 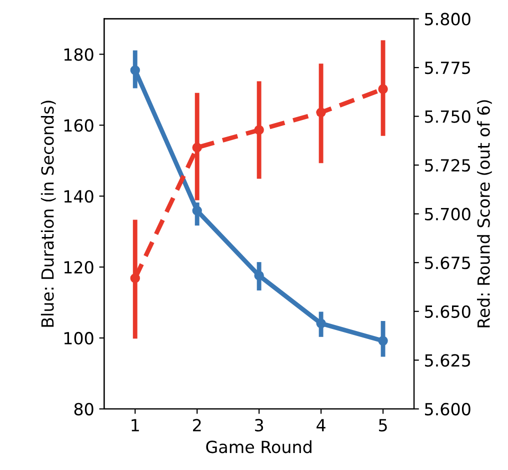 What do you see at coordinates (447, 360) in the screenshot?
I see `y2-tick-label: 5.625` at bounding box center [447, 360].